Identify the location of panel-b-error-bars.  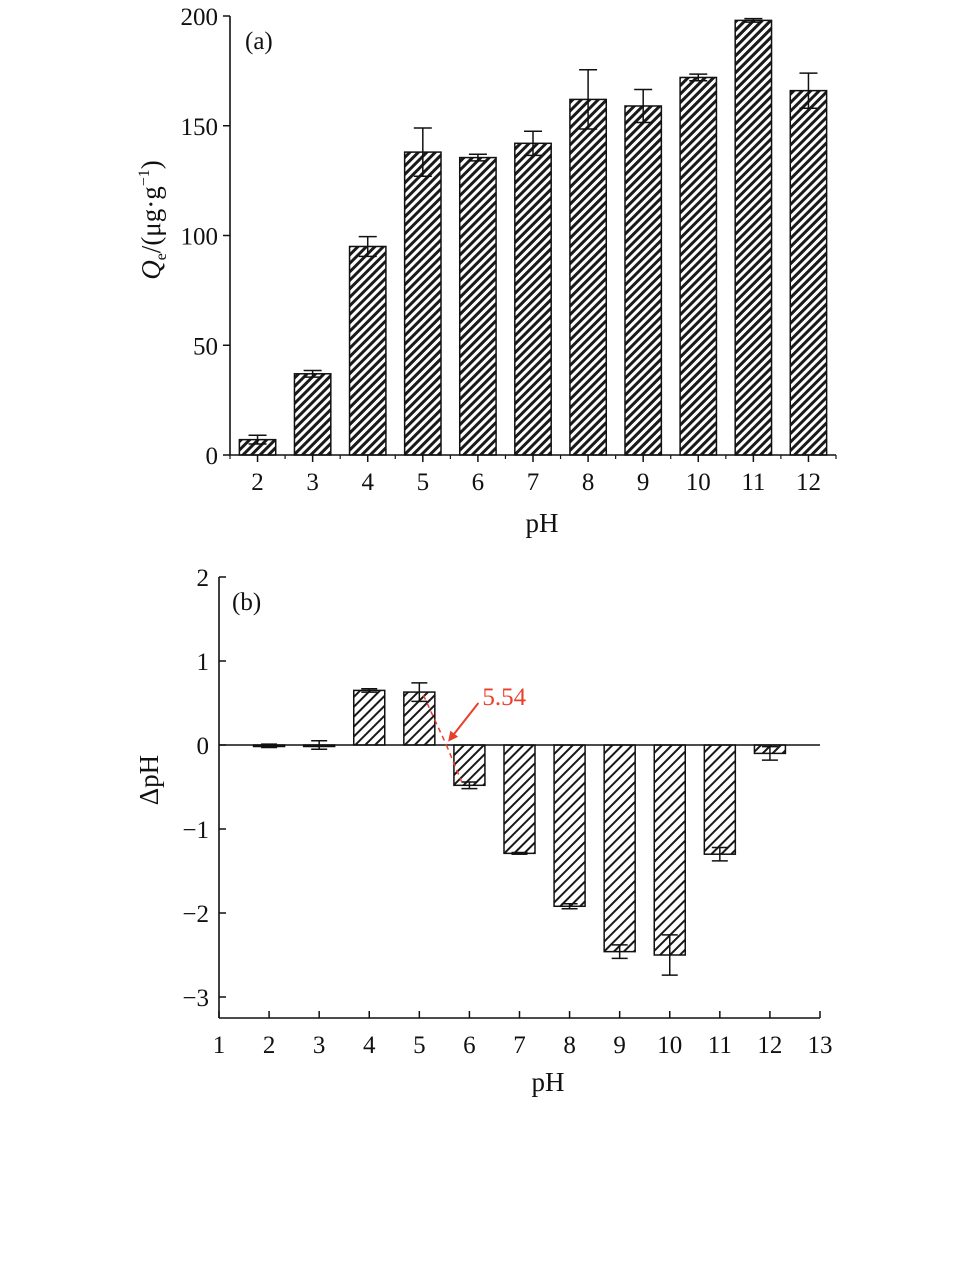
(519, 829).